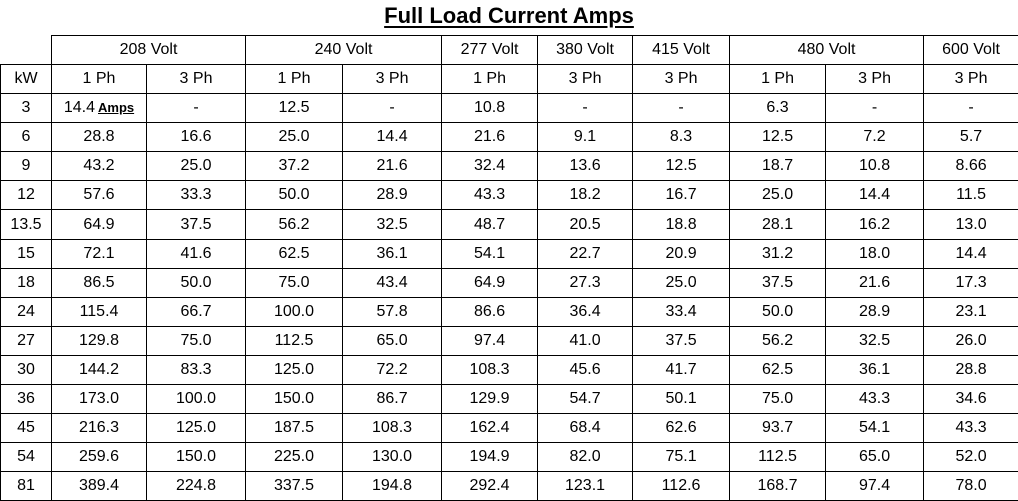 This screenshot has height=501, width=1018. What do you see at coordinates (392, 340) in the screenshot?
I see `current-cell: 65.0` at bounding box center [392, 340].